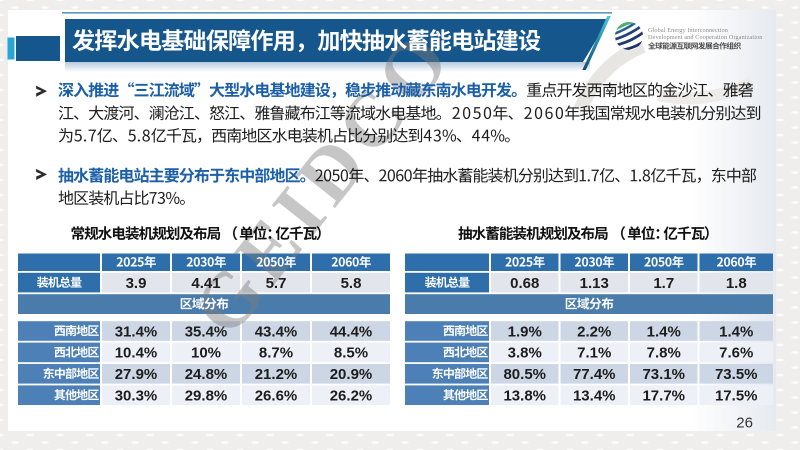 The width and height of the screenshot is (800, 450). What do you see at coordinates (205, 283) in the screenshot?
I see `svg-text: 4.41` at bounding box center [205, 283].